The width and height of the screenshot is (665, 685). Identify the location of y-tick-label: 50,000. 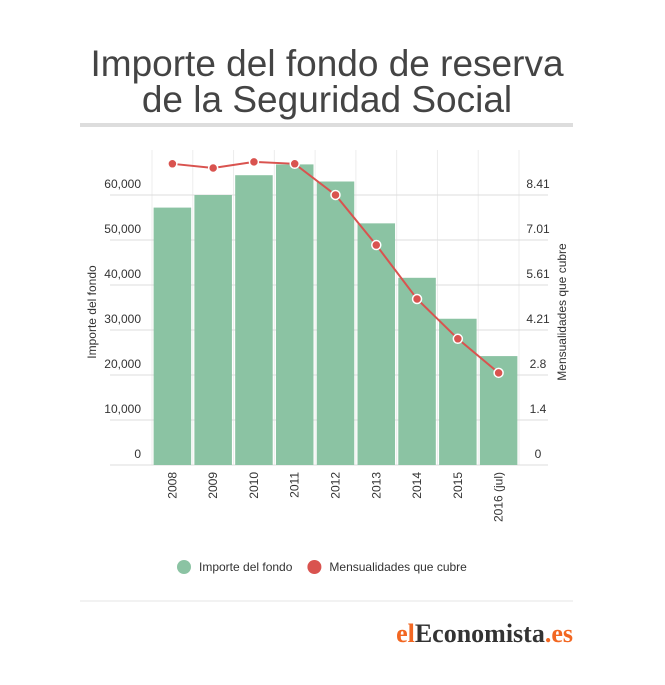
(122, 229).